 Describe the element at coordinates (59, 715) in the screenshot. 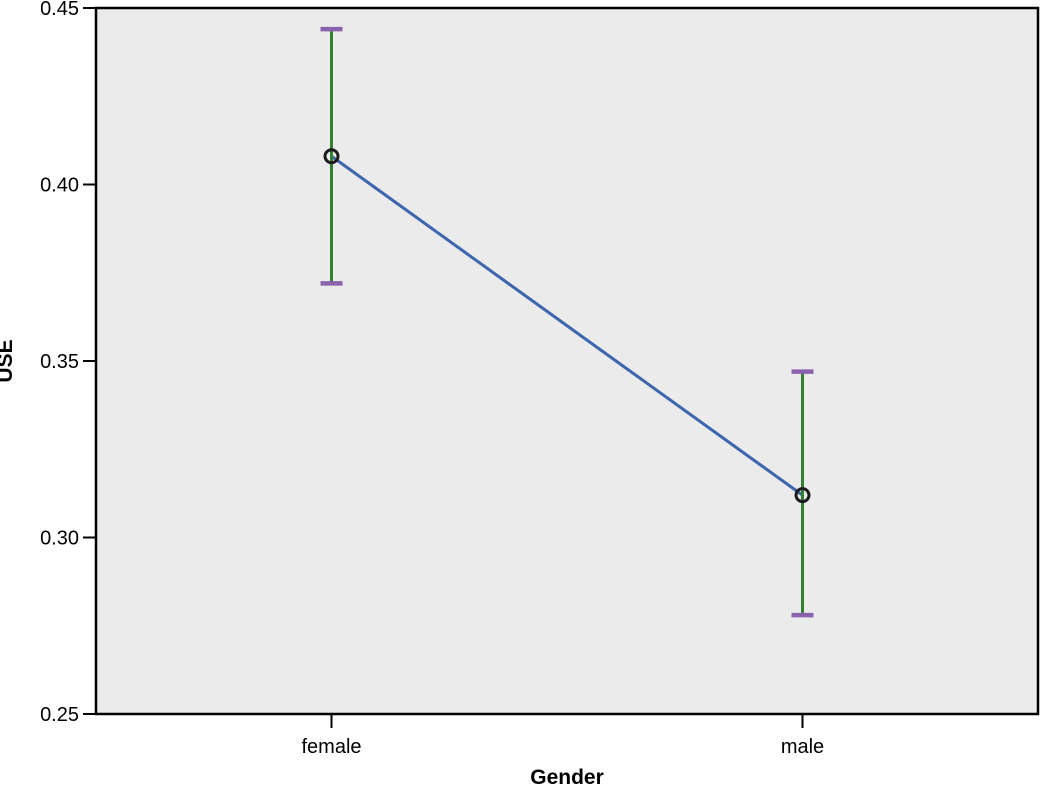

I see `y-tick-label: 0.25` at that location.